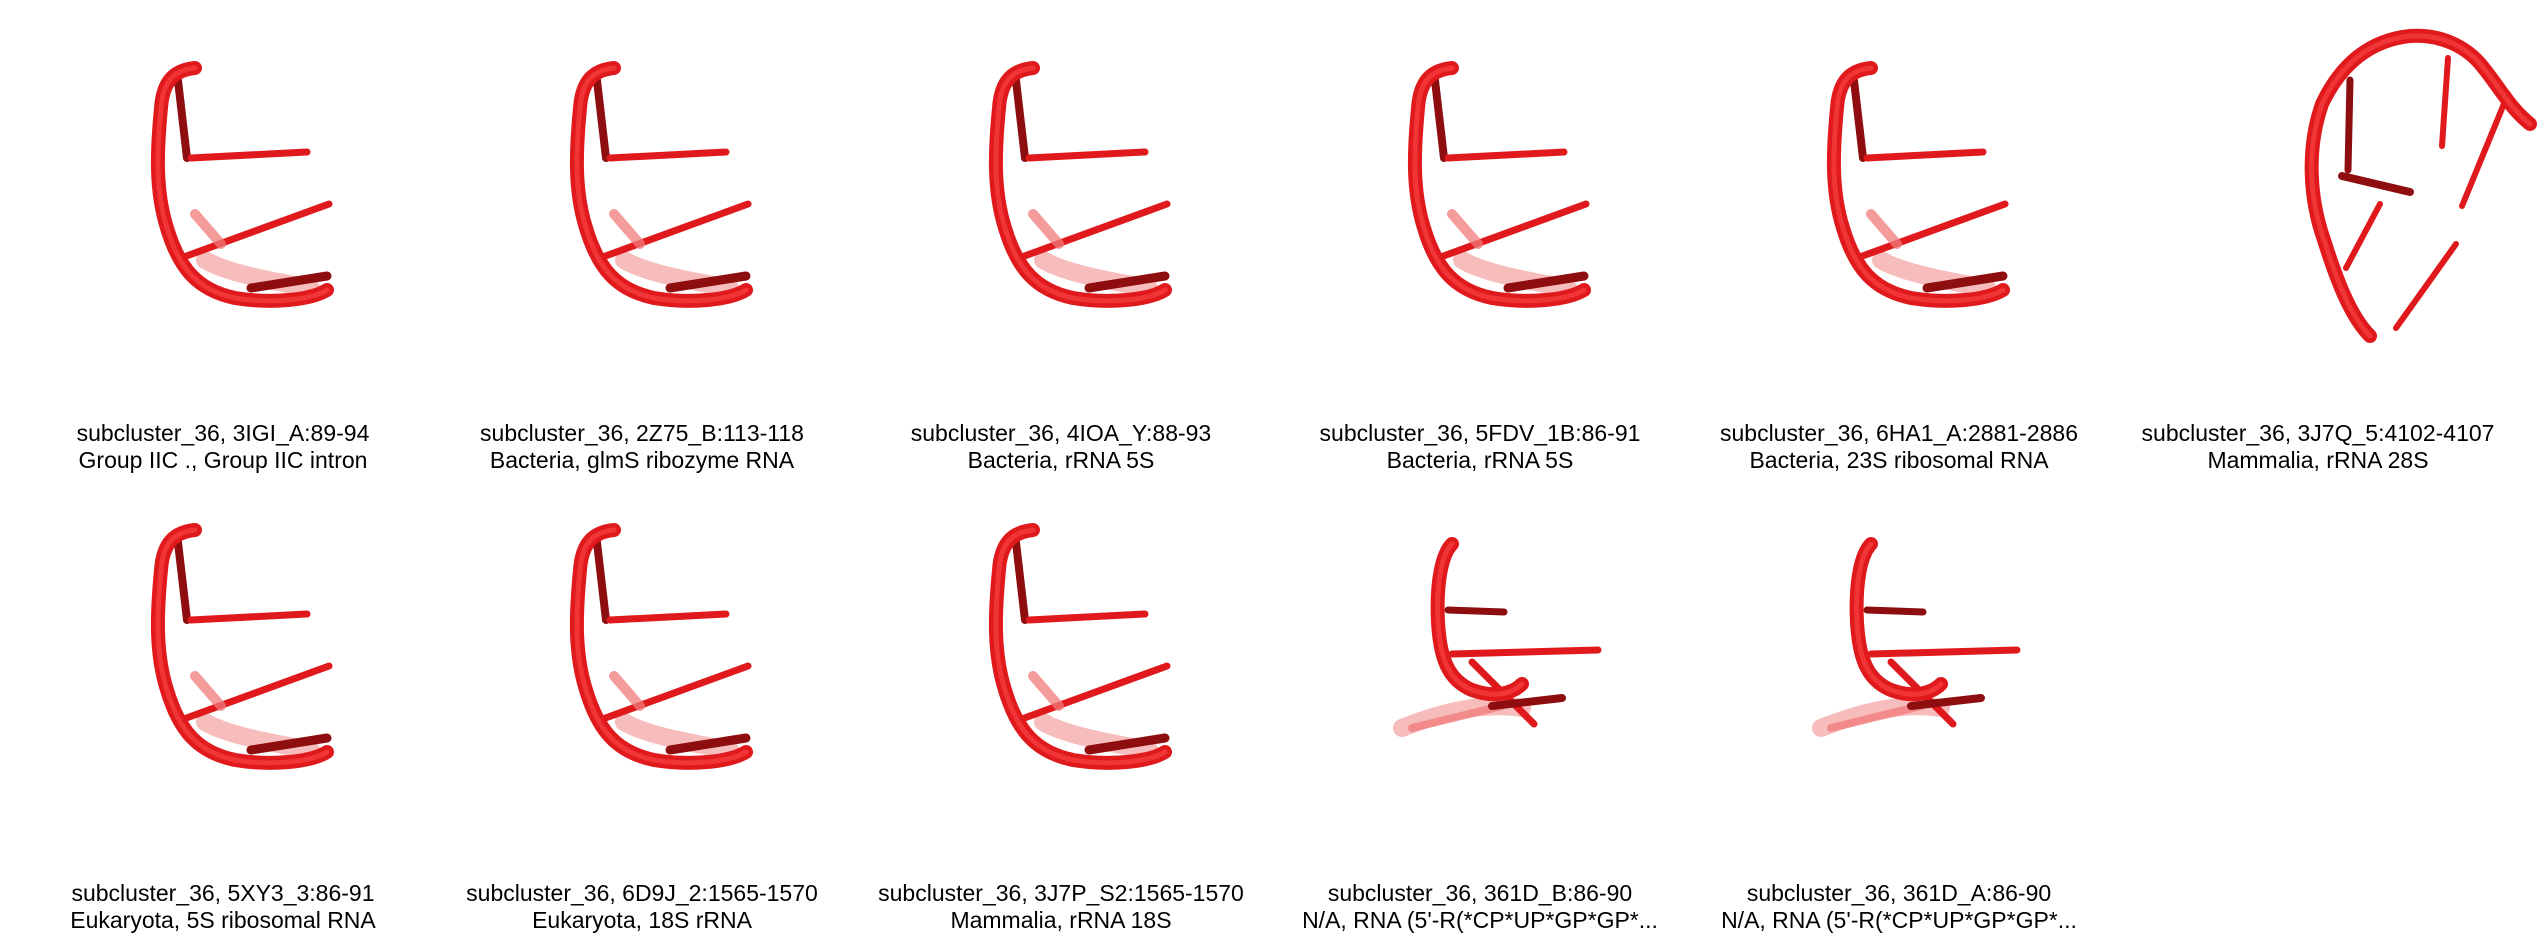  I want to click on tile-subtitle: Bacteria, 23S ribosomal RNA, so click(1899, 460).